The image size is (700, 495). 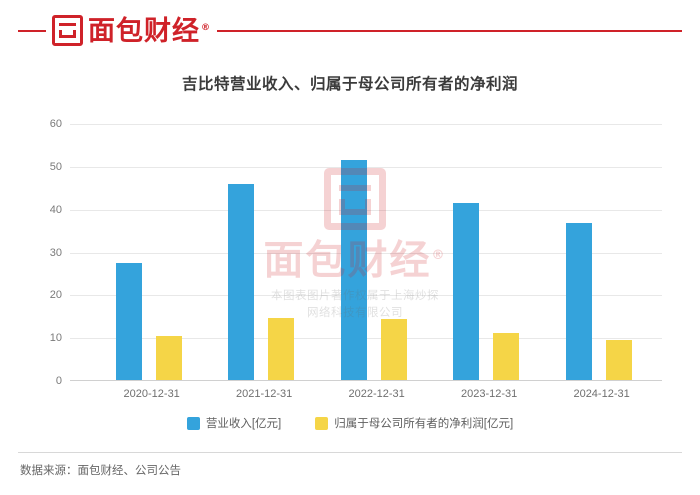 I want to click on brand-logo-label: 面包财经, so click(x=144, y=31).